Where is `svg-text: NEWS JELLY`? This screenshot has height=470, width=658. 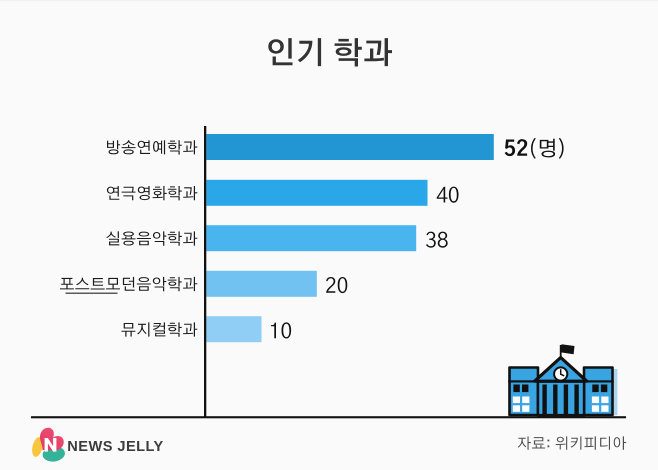 svg-text: NEWS JELLY is located at coordinates (115, 447).